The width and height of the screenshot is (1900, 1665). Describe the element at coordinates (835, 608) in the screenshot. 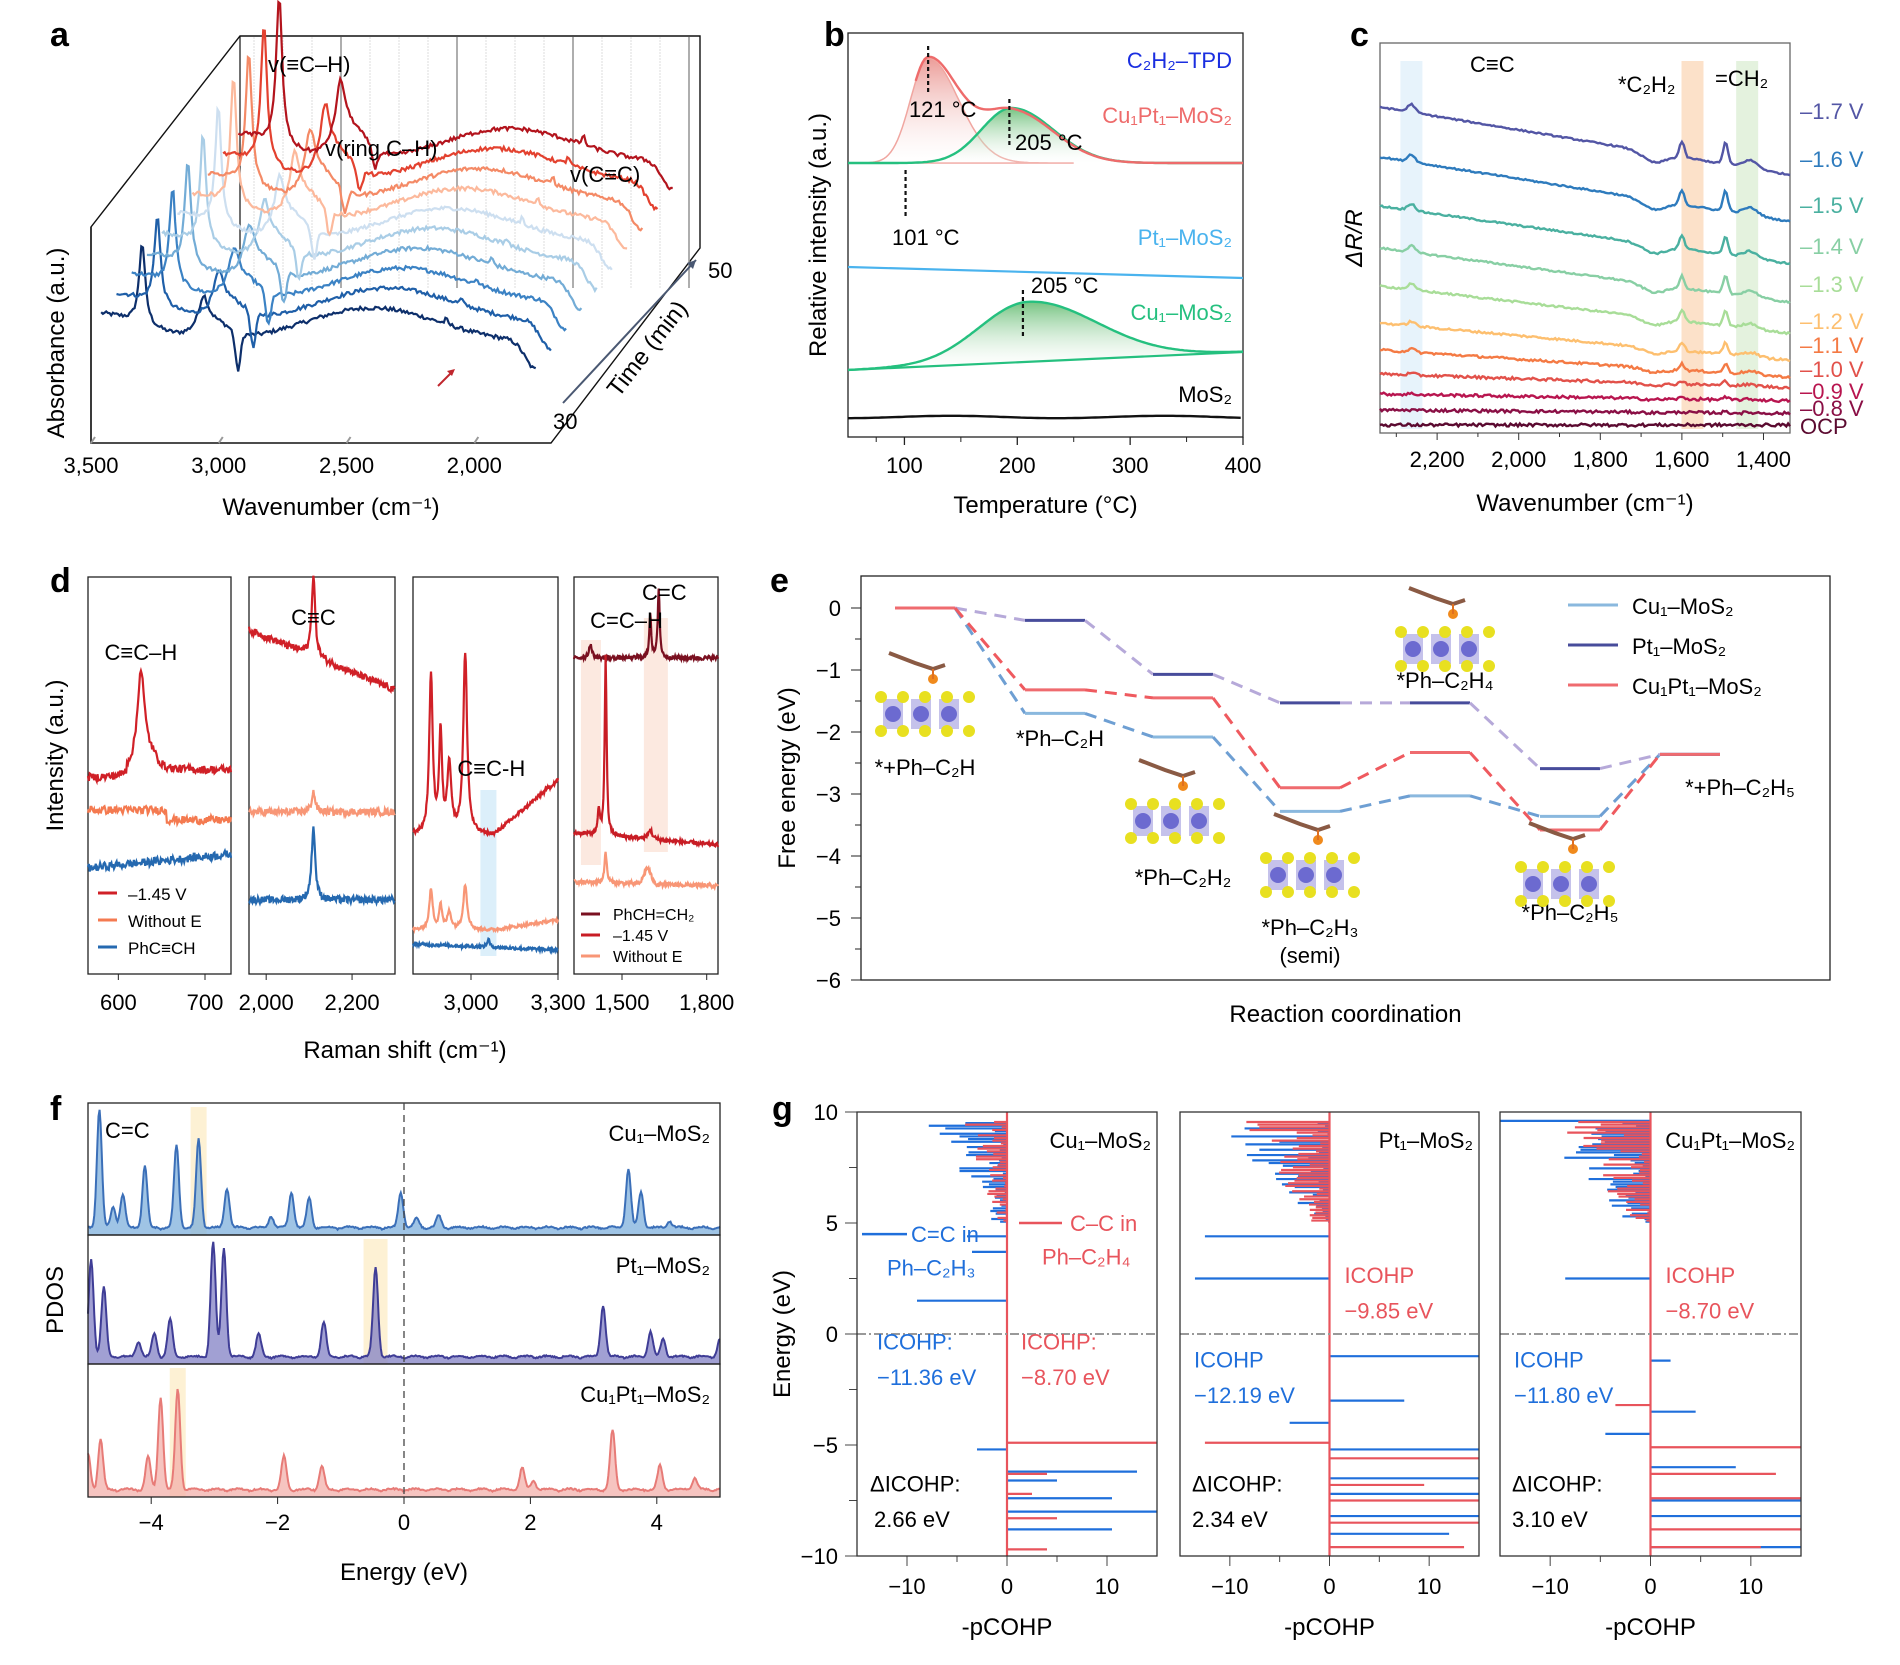

I see `y-tick-label: 0` at that location.